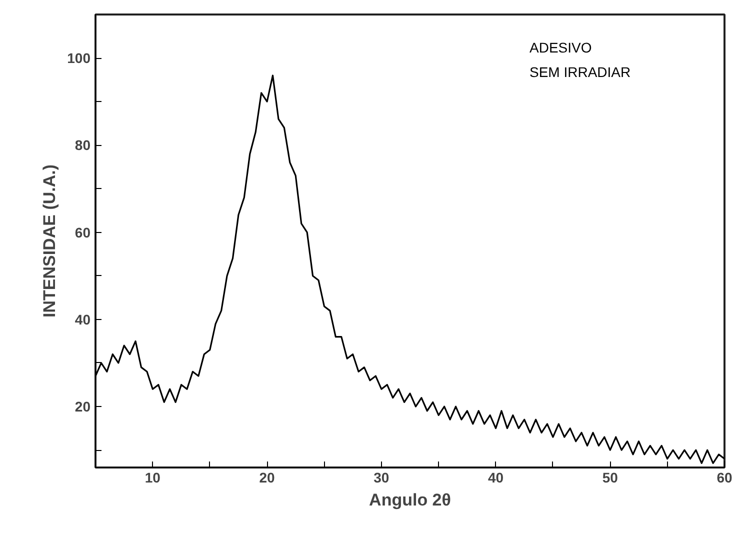  Describe the element at coordinates (82, 406) in the screenshot. I see `y-tick-label: 20` at that location.